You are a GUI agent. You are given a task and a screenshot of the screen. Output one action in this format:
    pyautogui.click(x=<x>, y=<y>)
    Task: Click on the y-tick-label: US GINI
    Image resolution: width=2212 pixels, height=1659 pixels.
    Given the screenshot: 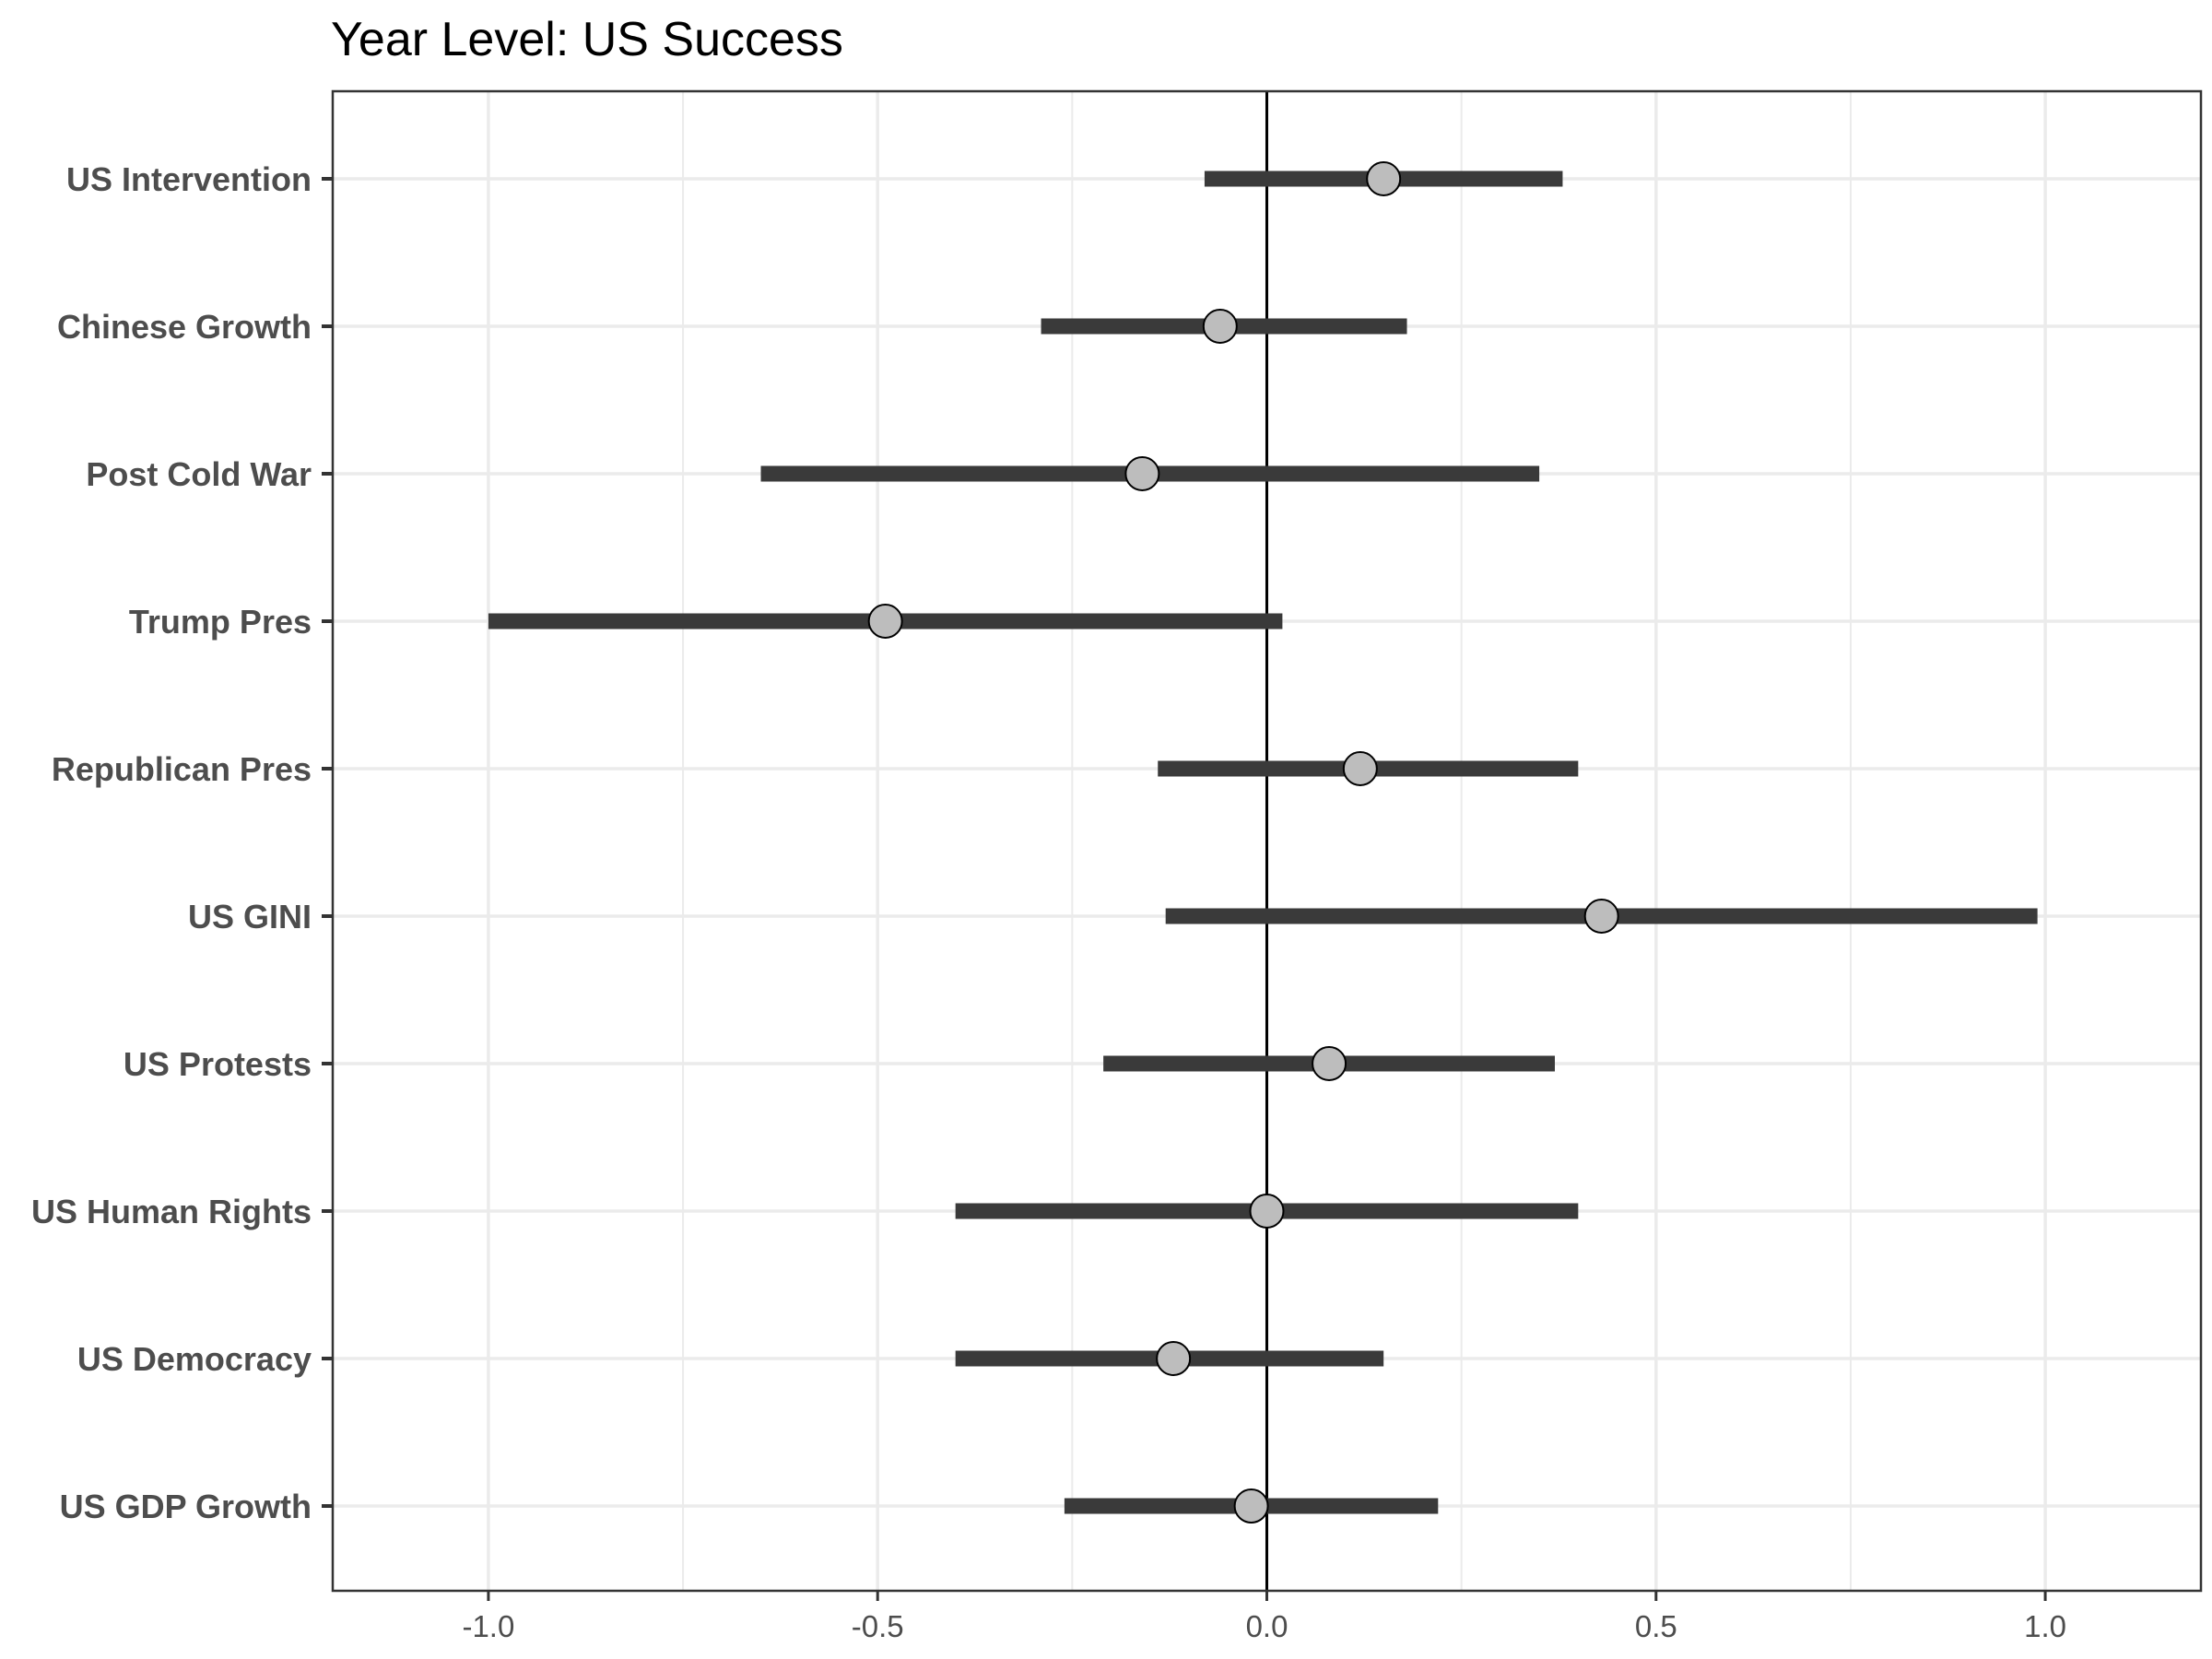 What is the action you would take?
    pyautogui.click(x=250, y=916)
    